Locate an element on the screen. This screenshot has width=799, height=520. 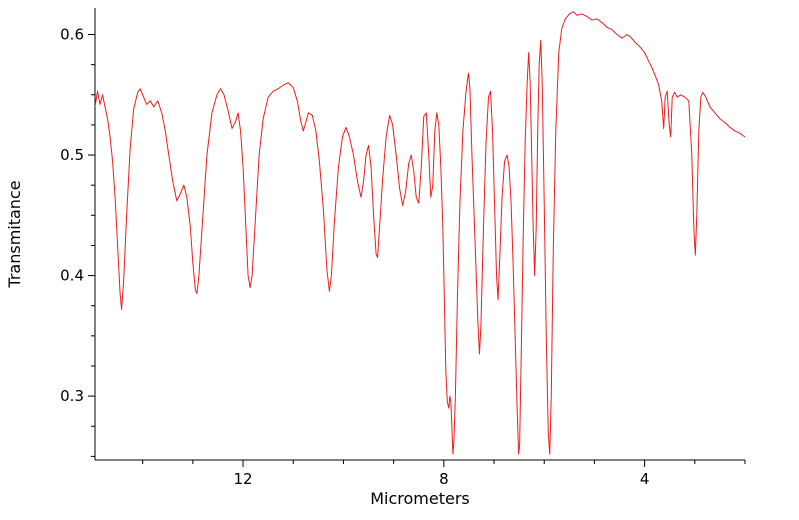
x-axis-label: Micrometers is located at coordinates (420, 498).